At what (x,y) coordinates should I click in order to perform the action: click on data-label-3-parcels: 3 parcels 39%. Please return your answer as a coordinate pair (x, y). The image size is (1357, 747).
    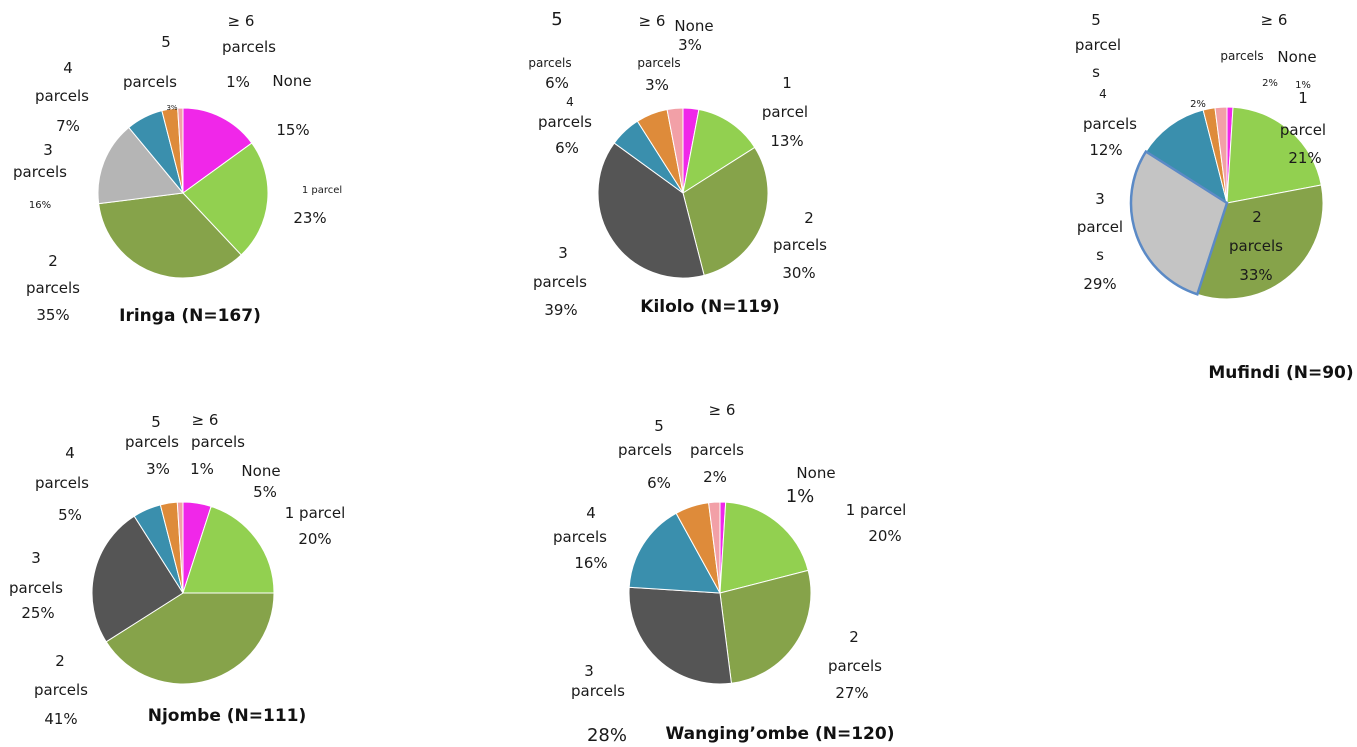
    Looking at the image, I should click on (560, 281).